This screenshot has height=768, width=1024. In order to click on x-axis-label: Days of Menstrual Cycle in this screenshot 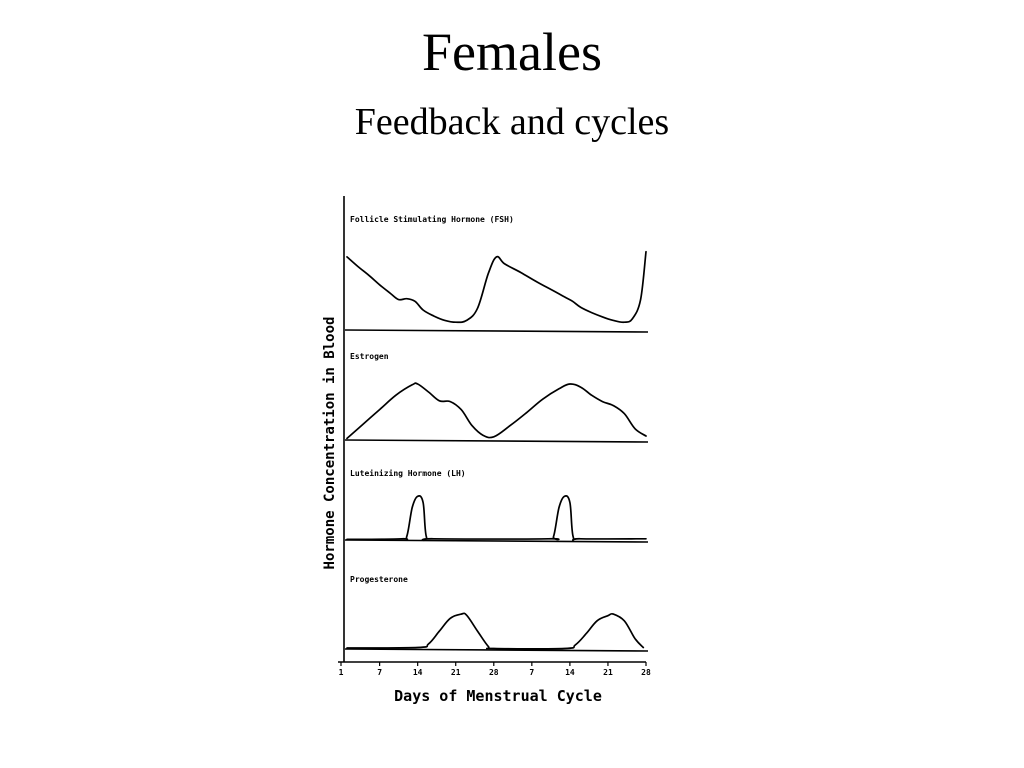, I will do `click(498, 696)`.